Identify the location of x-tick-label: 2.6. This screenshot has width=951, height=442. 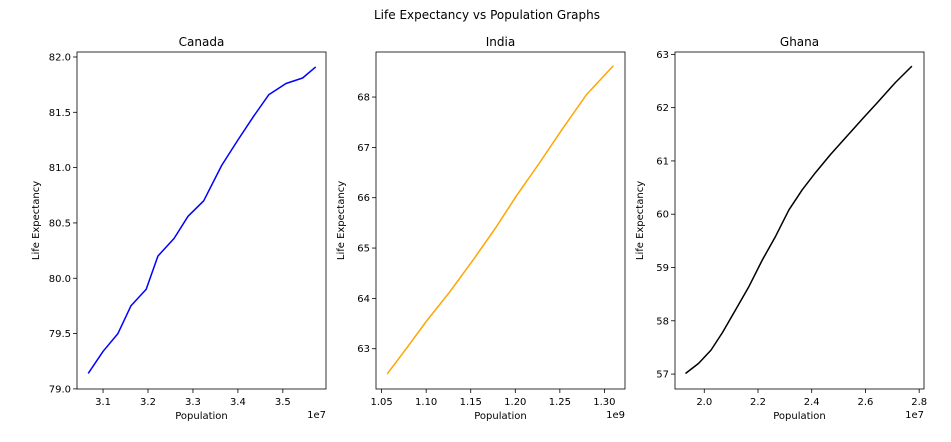
(865, 402).